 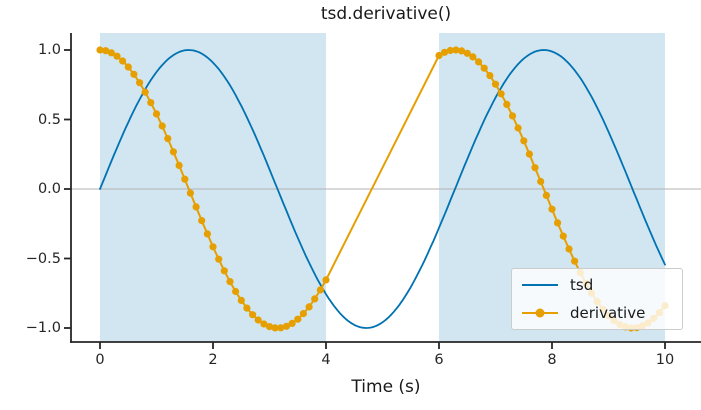 What do you see at coordinates (540, 285) in the screenshot?
I see `legend-line-swatch-tsd` at bounding box center [540, 285].